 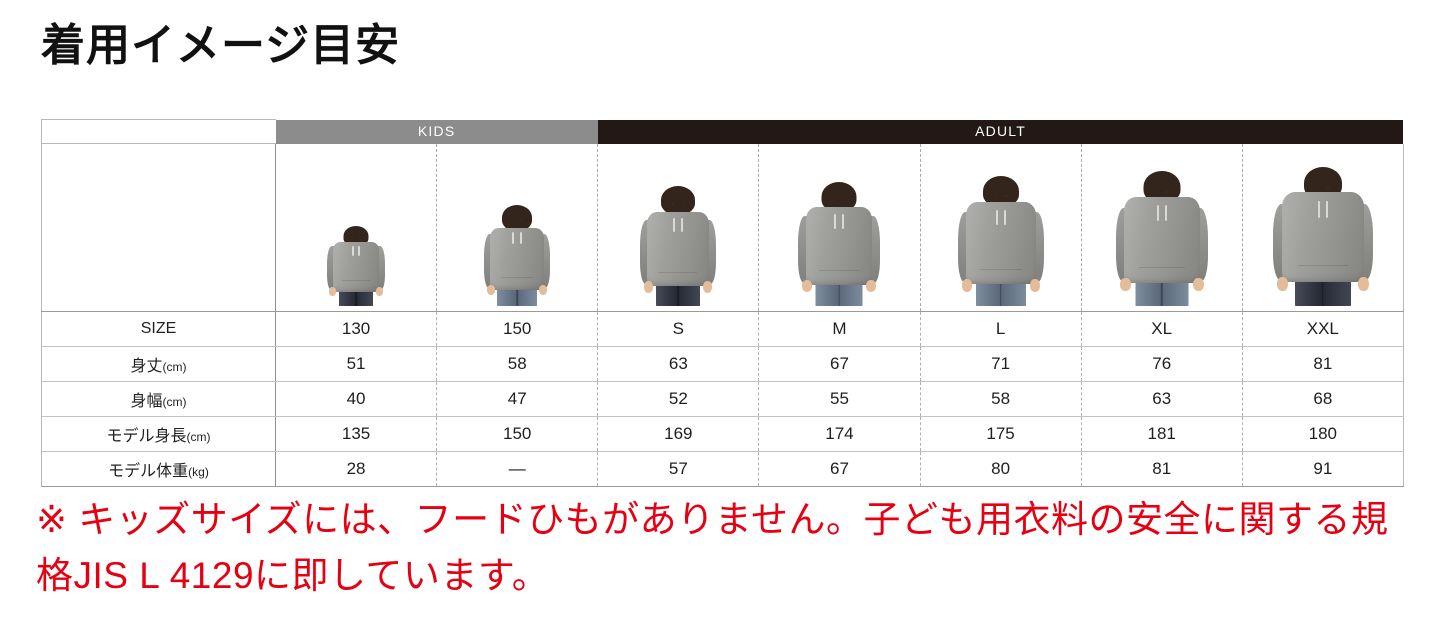 I want to click on cell-body-width-s: 52, so click(x=678, y=399).